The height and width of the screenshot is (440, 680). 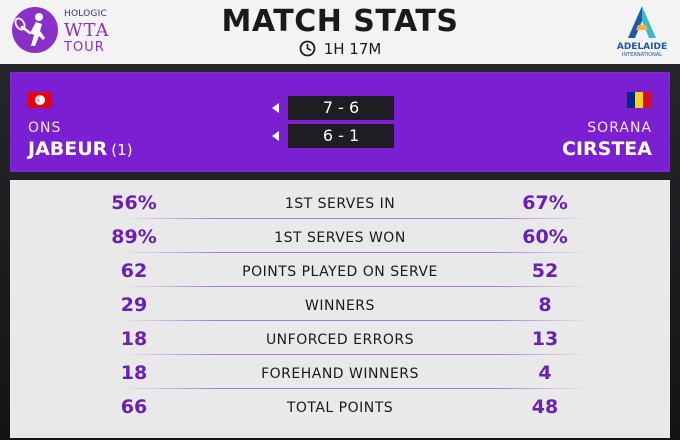 What do you see at coordinates (639, 100) in the screenshot?
I see `romania-flag-icon` at bounding box center [639, 100].